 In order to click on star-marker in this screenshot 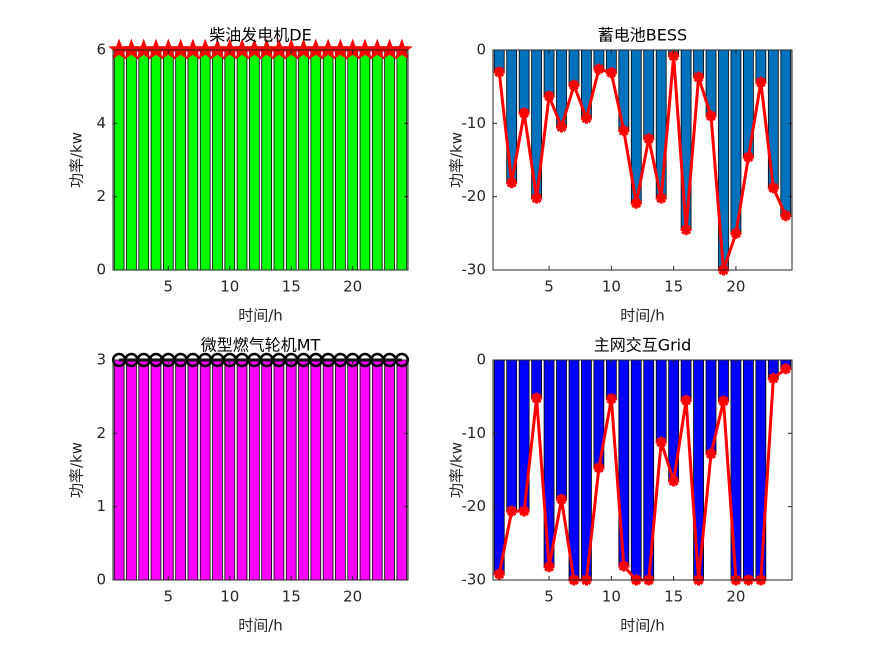, I will do `click(401, 49)`.